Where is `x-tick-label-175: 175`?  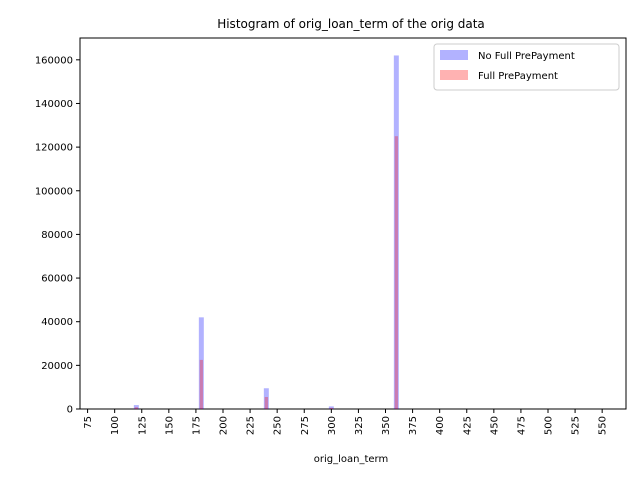
x-tick-label-175: 175 is located at coordinates (196, 425).